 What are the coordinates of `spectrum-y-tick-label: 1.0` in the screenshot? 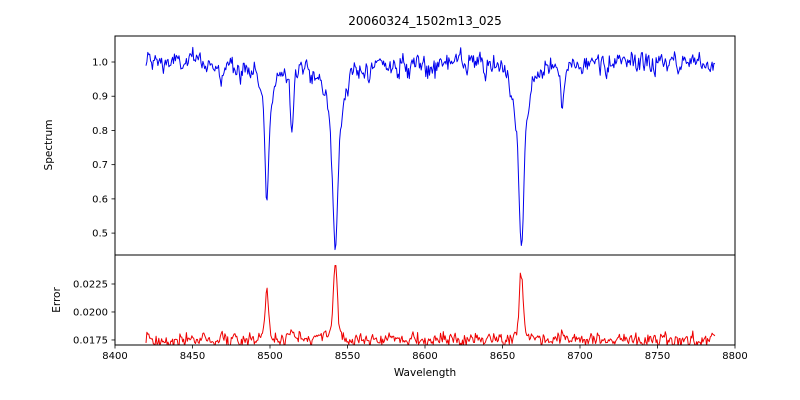 It's located at (100, 62).